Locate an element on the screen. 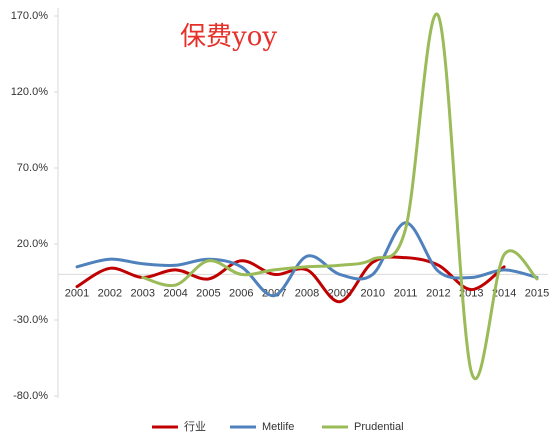 This screenshot has width=553, height=440. x-tick-label: 2006 is located at coordinates (241, 293).